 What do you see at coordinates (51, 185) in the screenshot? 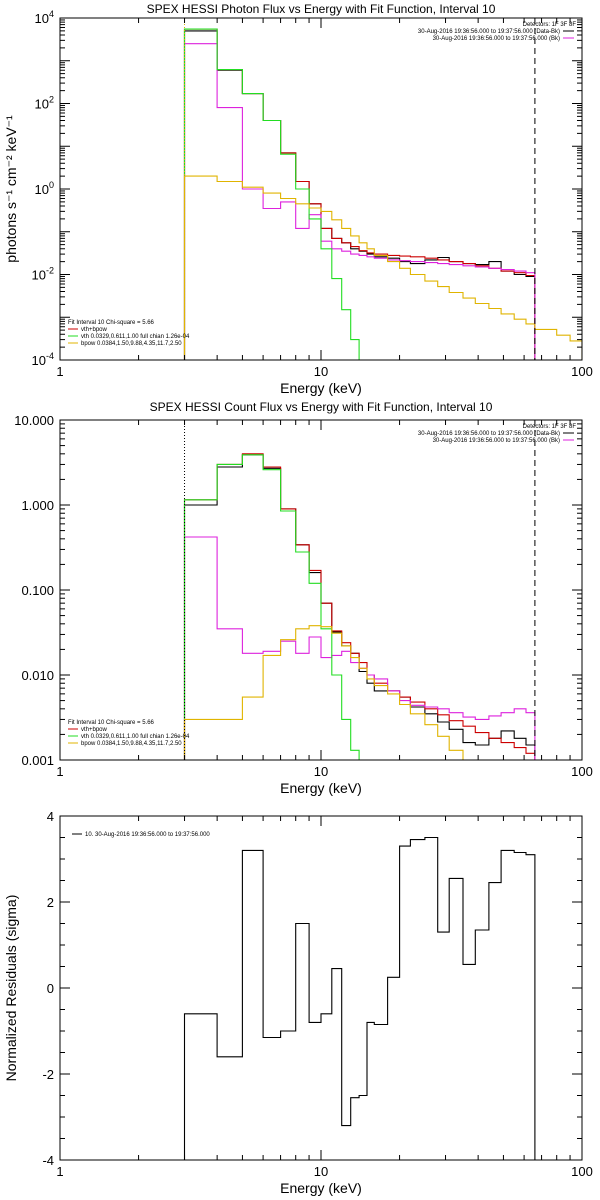
I see `y-tick-exponent: 0` at bounding box center [51, 185].